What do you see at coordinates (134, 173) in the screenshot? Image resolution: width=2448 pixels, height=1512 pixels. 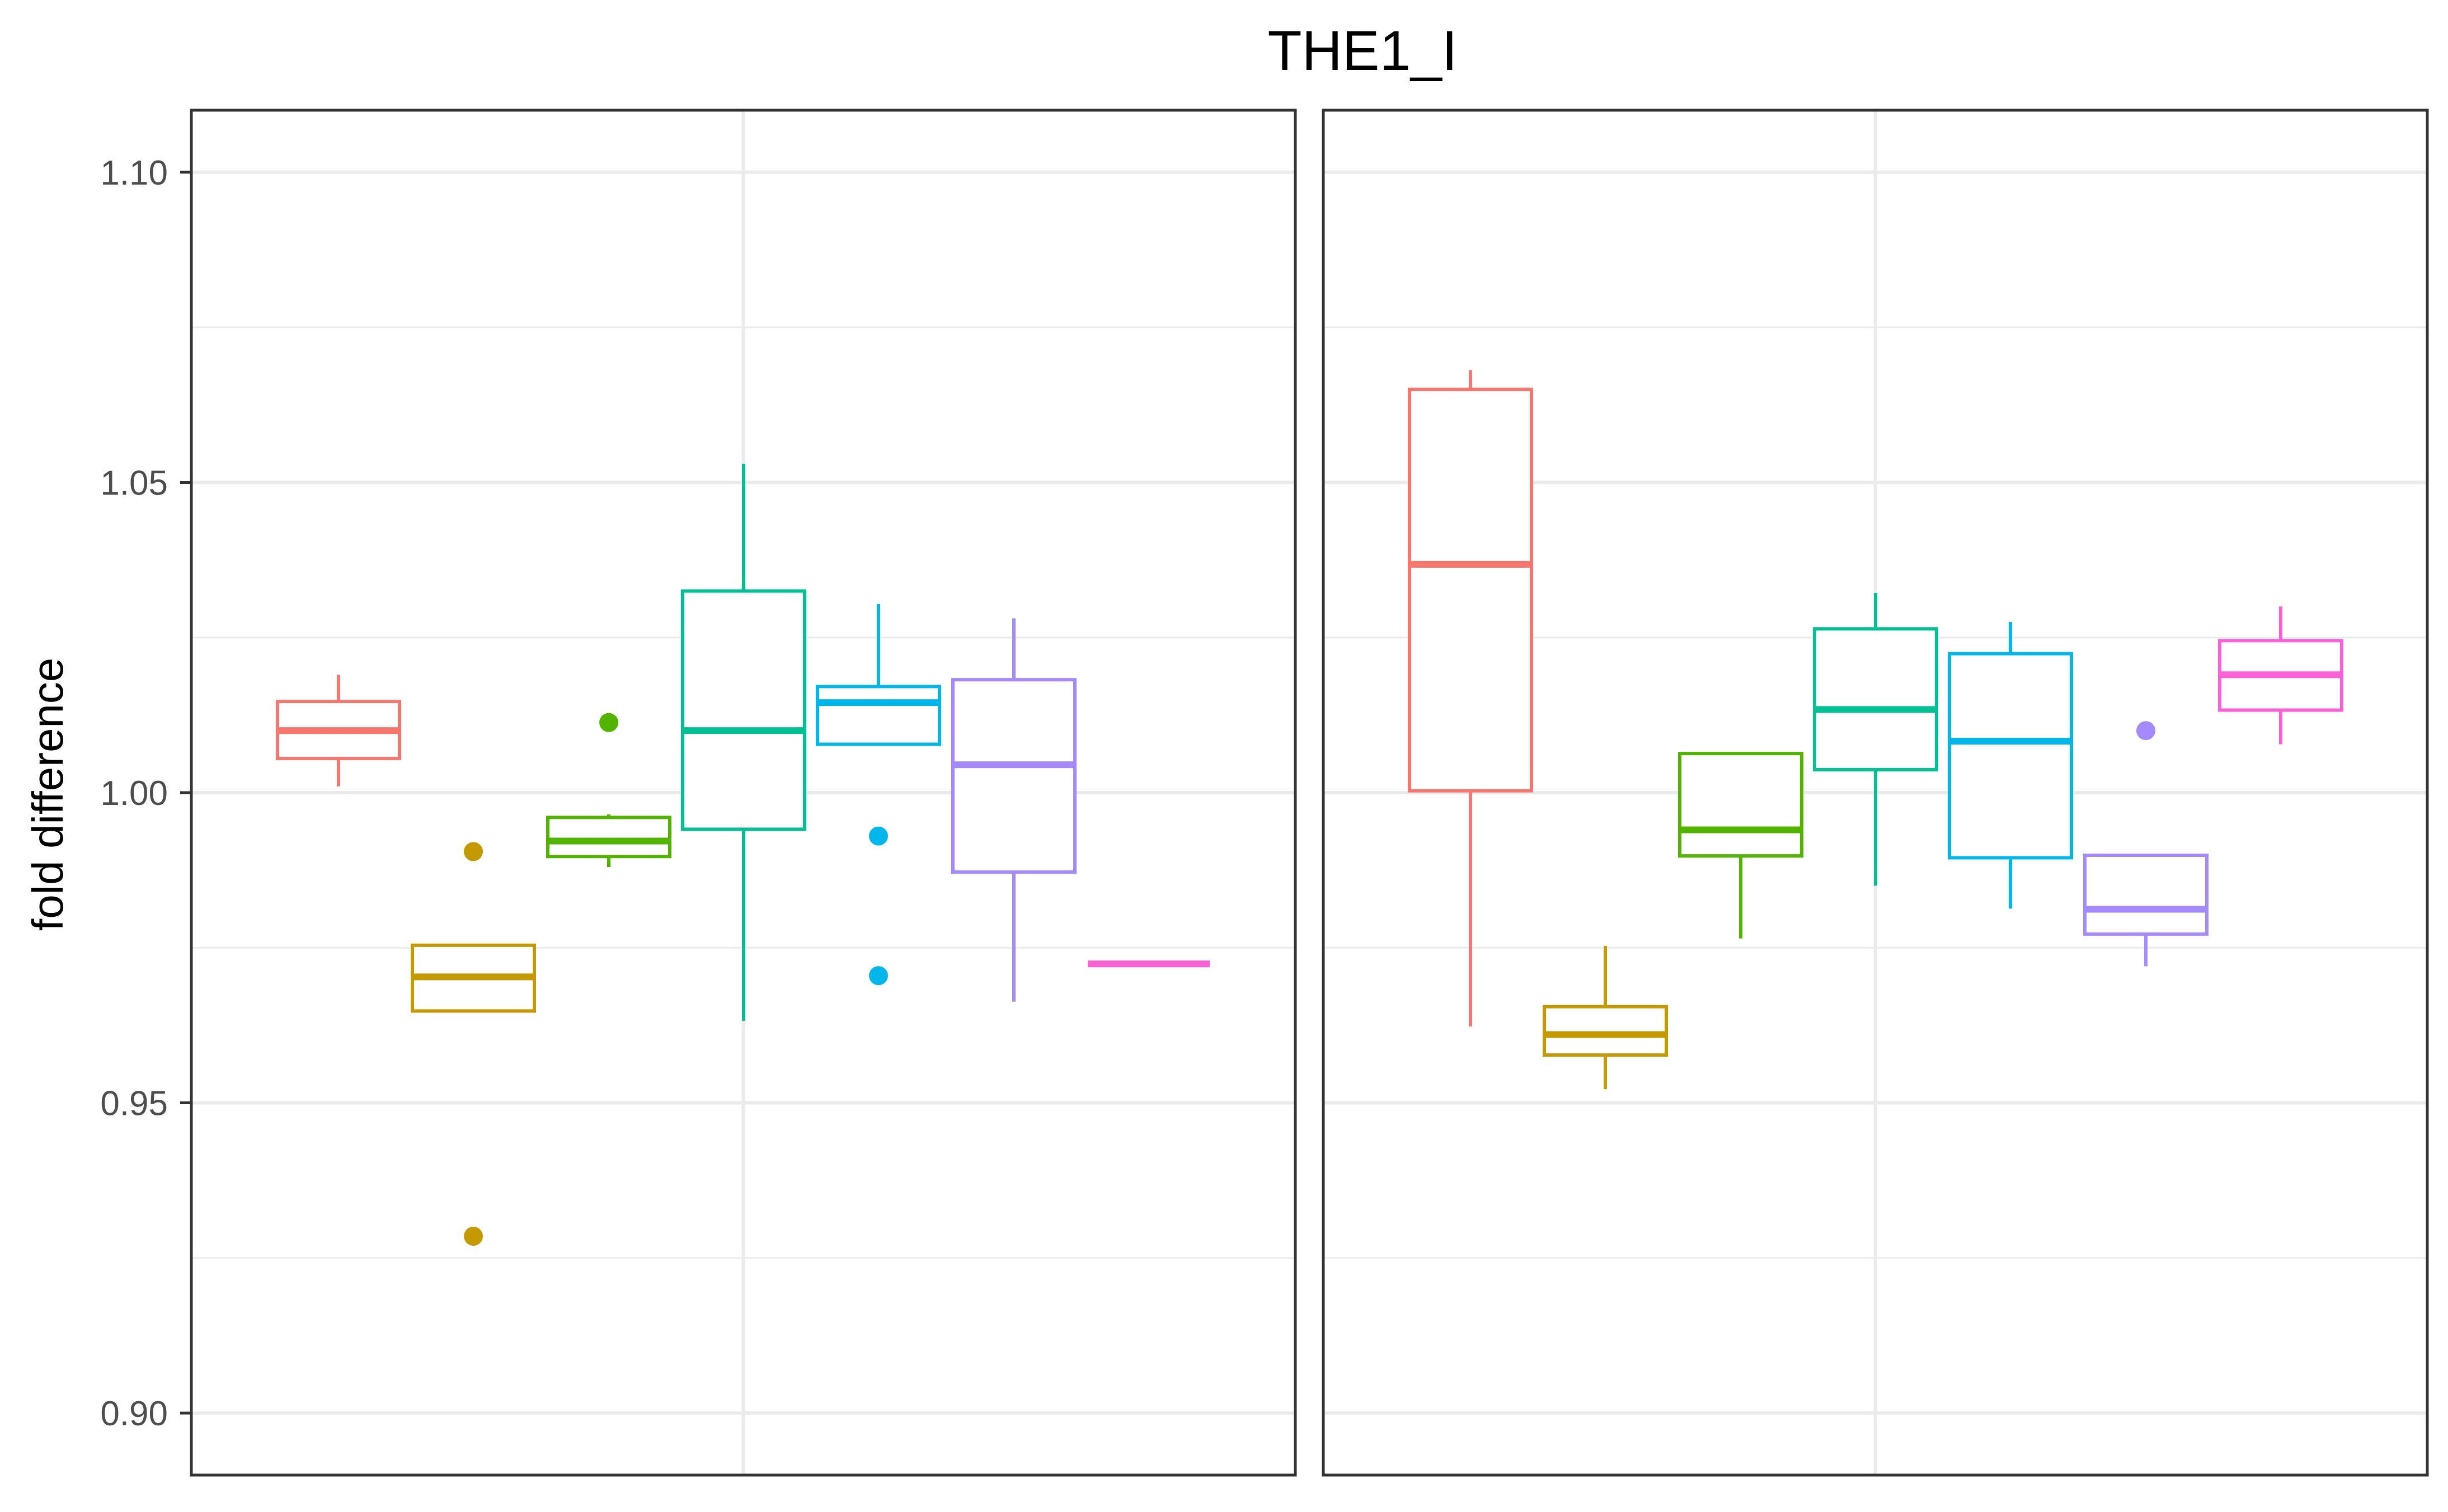 I see `y-tick-label: 1.10` at bounding box center [134, 173].